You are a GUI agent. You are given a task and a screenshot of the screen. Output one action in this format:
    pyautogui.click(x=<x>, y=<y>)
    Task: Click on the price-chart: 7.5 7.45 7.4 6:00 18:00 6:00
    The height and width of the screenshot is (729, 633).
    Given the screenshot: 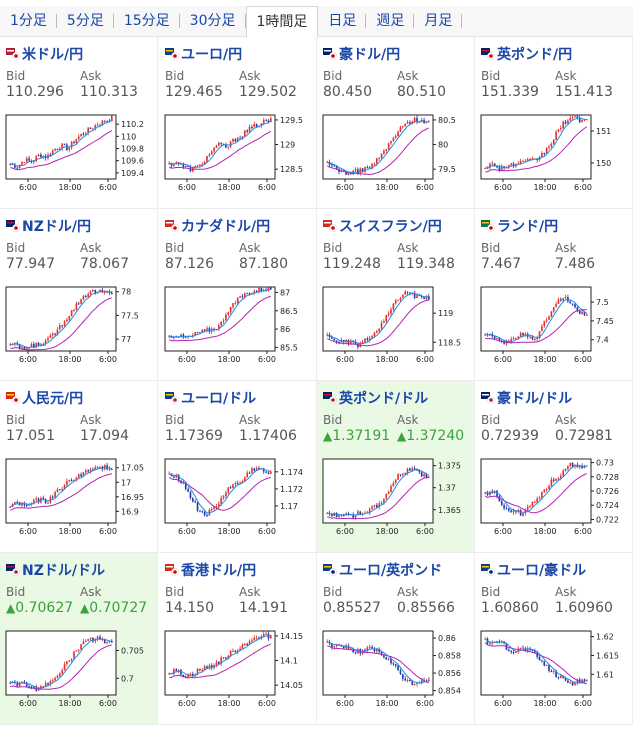 What is the action you would take?
    pyautogui.click(x=553, y=324)
    